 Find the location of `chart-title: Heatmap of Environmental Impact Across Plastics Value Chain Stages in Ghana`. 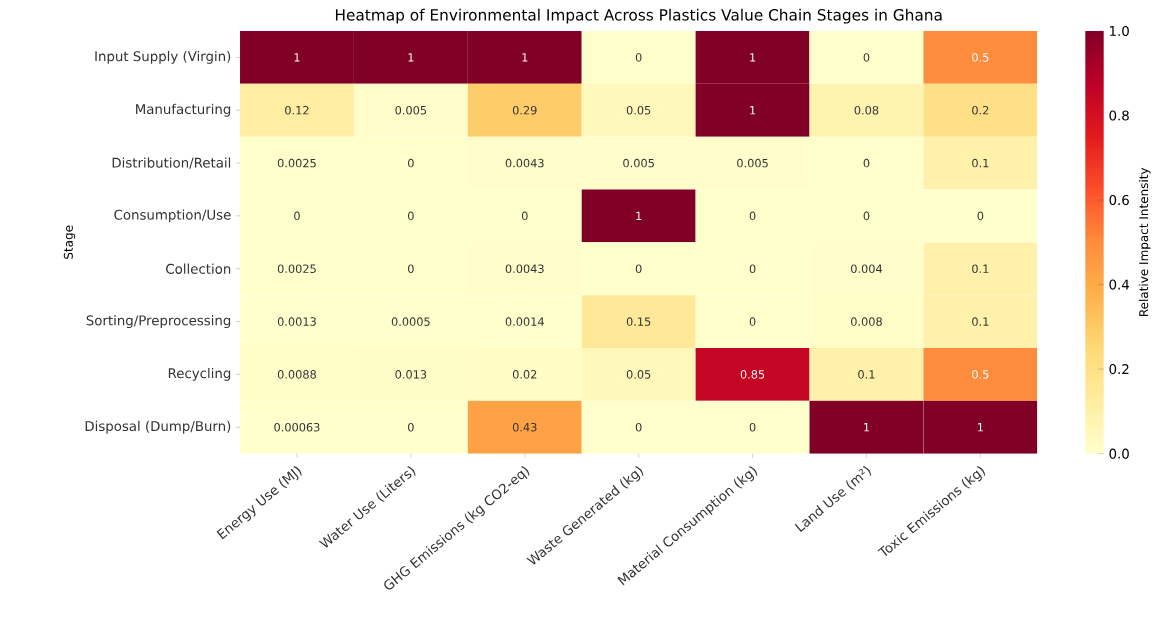

chart-title: Heatmap of Environmental Impact Across Plastics Value Chain Stages in Ghana is located at coordinates (638, 16).